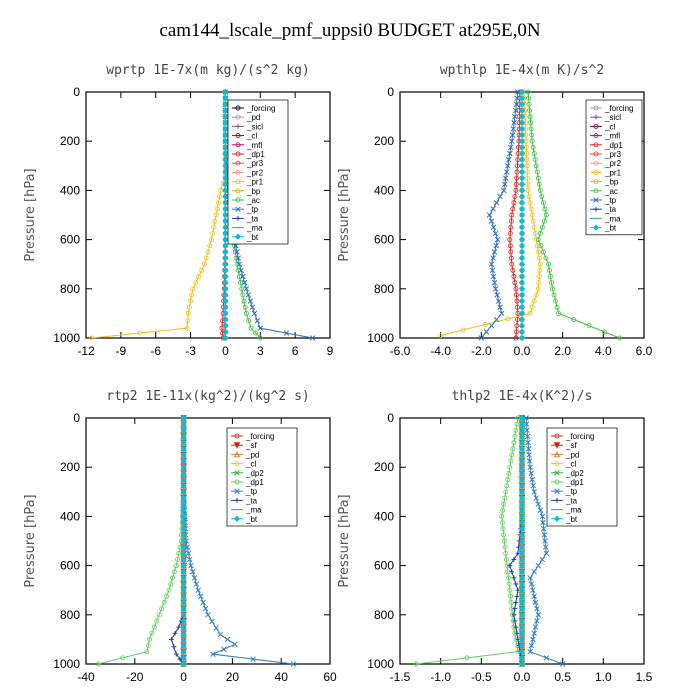 Image resolution: width=700 pixels, height=700 pixels. Describe the element at coordinates (571, 500) in the screenshot. I see `legend-label: _ta` at that location.